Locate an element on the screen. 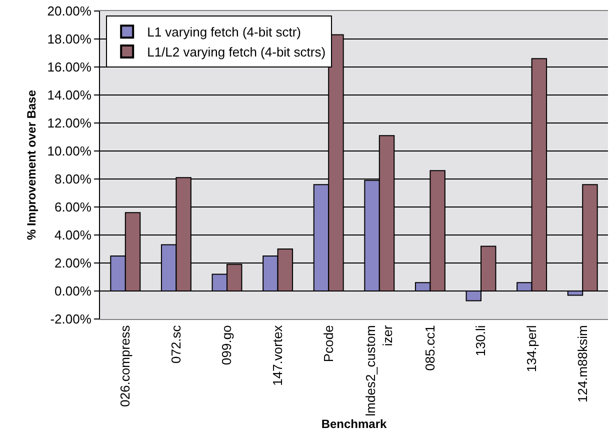 The height and width of the screenshot is (431, 610). x-tick-label: Pcode is located at coordinates (328, 343).